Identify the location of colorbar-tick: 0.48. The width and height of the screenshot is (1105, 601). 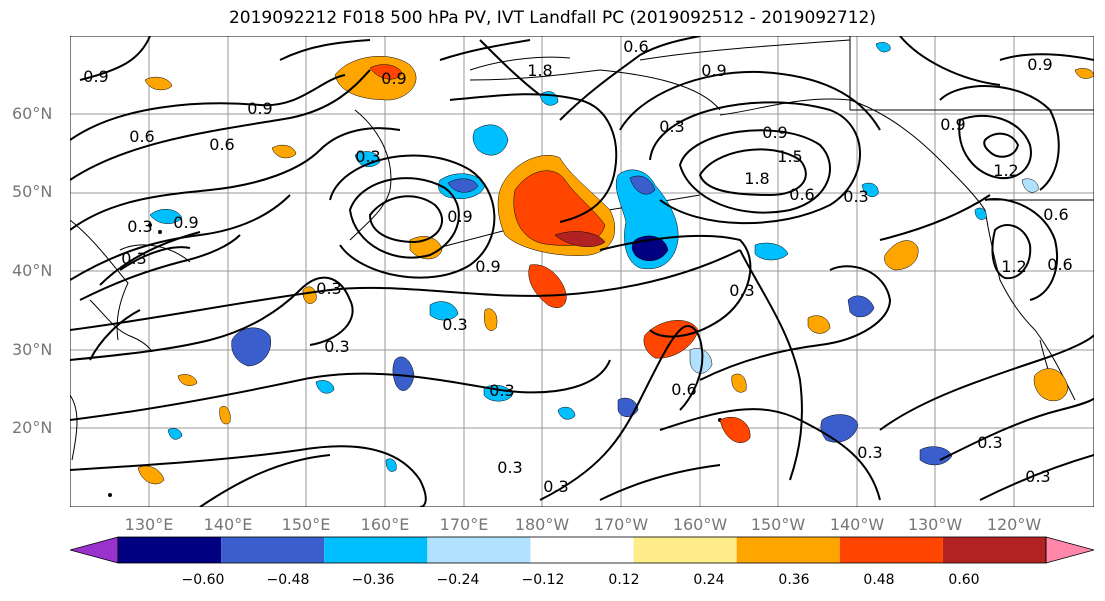
(879, 580).